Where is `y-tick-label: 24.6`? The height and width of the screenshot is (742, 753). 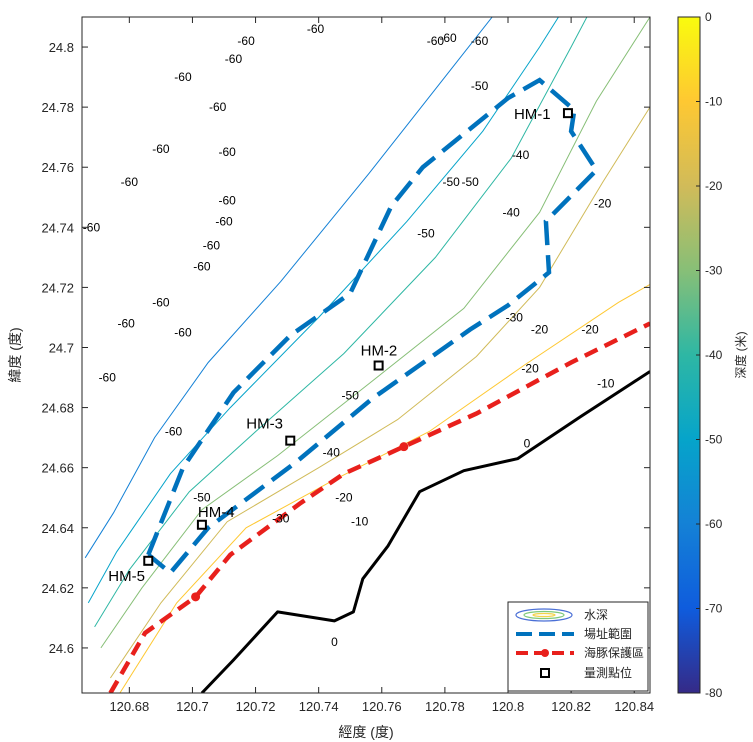 y-tick-label: 24.6 is located at coordinates (61, 648).